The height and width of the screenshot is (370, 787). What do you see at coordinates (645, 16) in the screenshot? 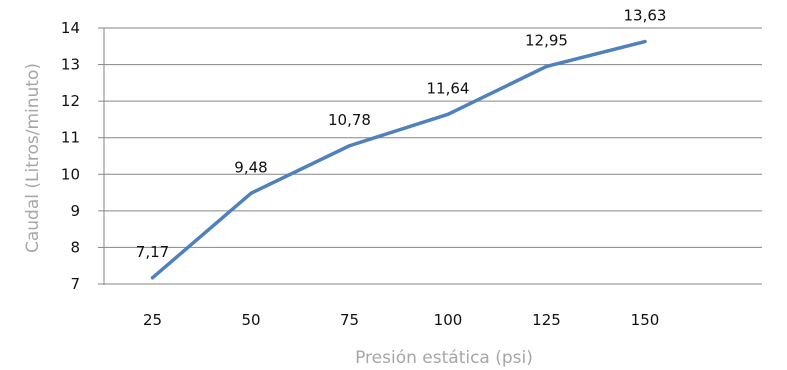
I see `data-label: 13,63` at bounding box center [645, 16].